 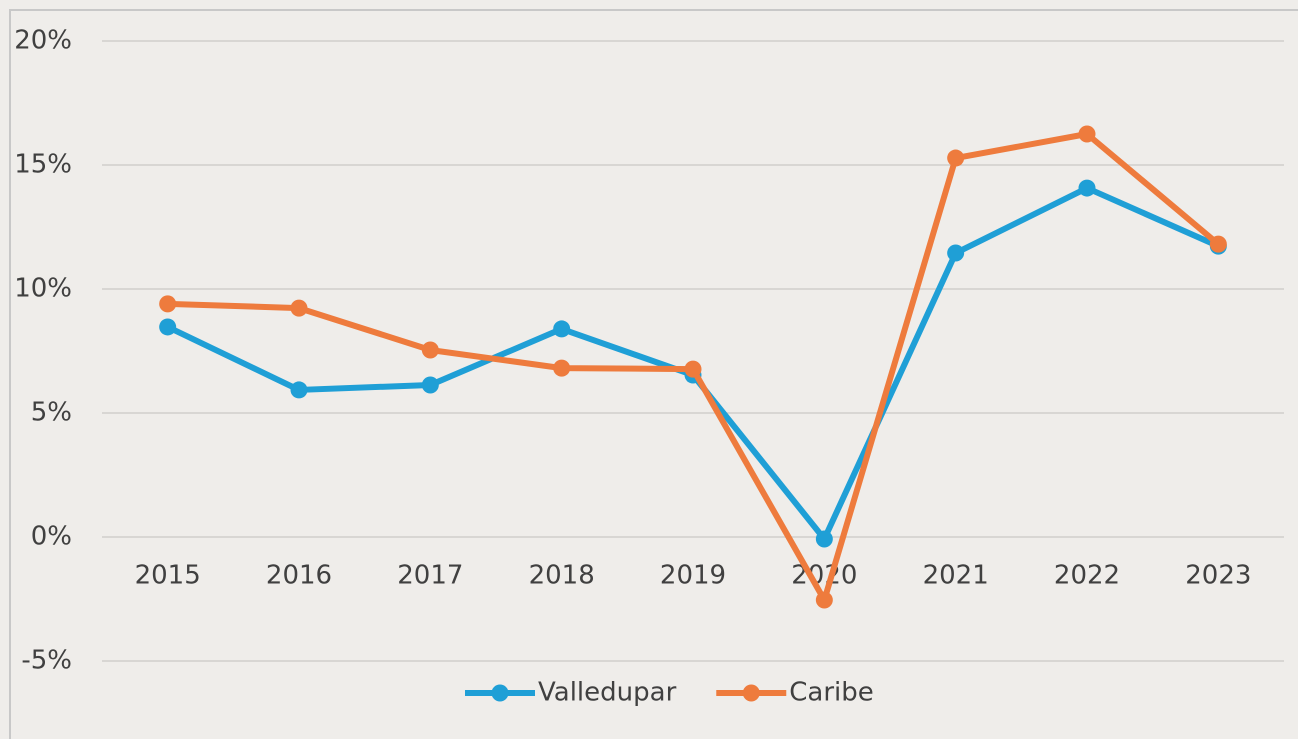 I want to click on x-tick-label: 2023, so click(x=1218, y=576).